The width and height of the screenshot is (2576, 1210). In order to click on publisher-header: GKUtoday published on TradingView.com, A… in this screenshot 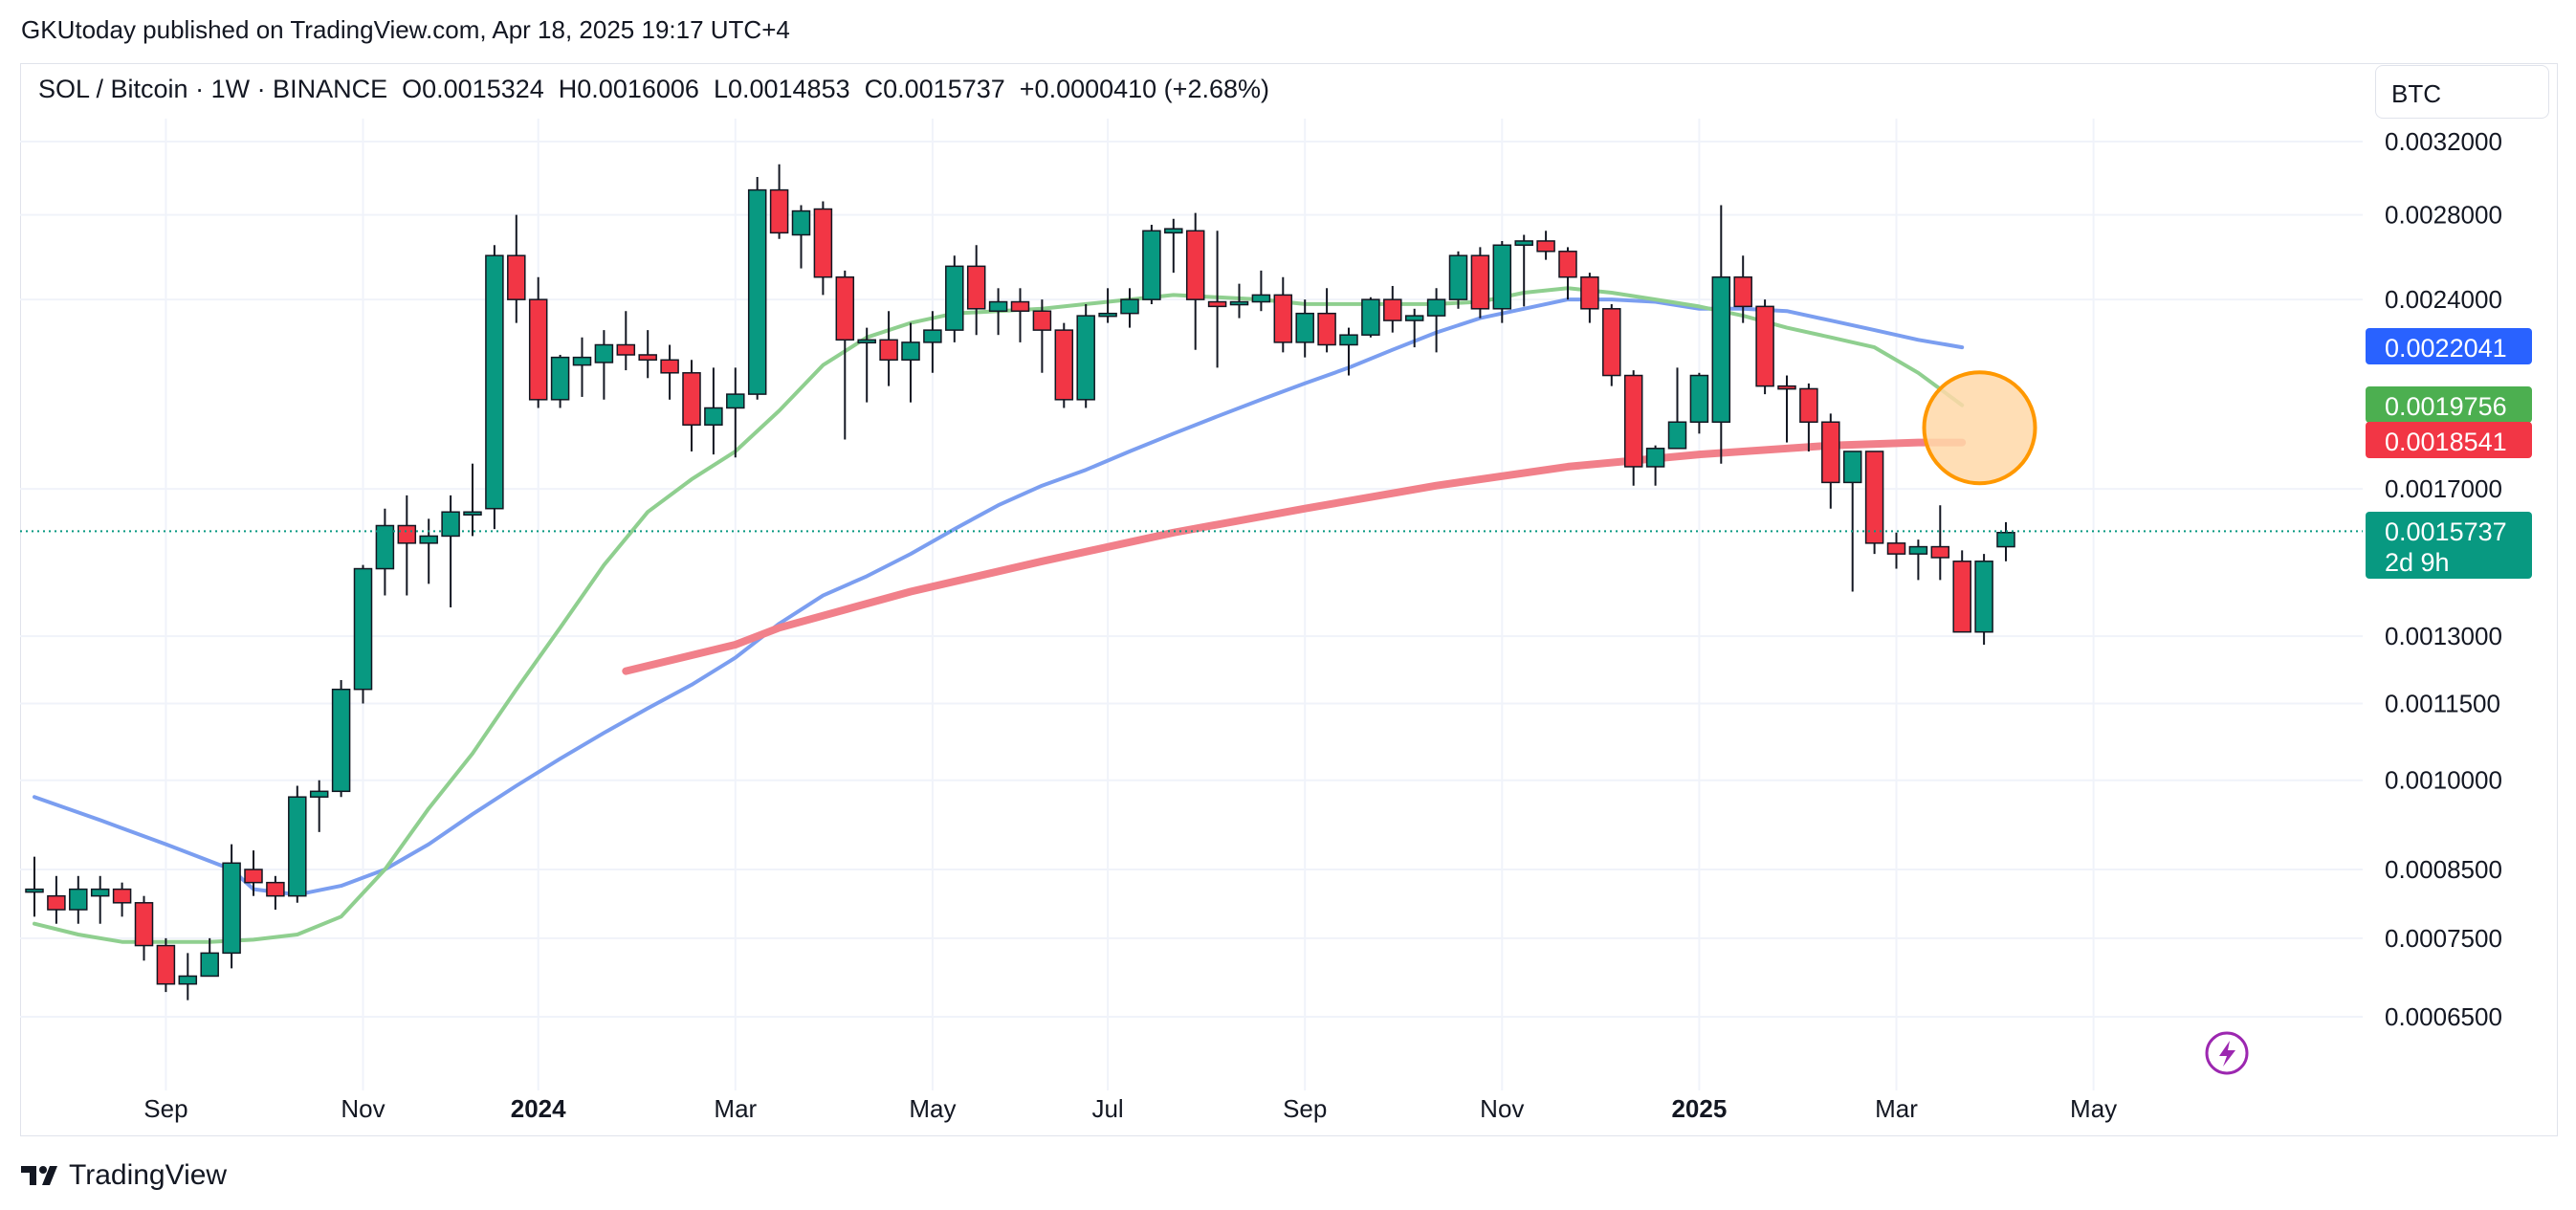, I will do `click(405, 29)`.